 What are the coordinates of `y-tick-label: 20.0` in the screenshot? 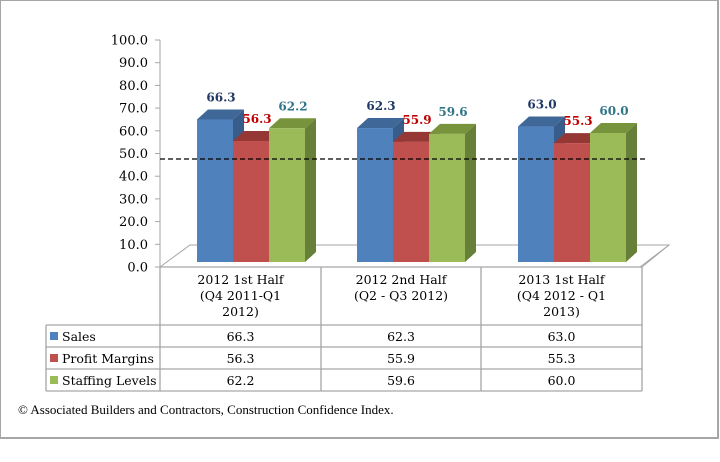 It's located at (133, 222).